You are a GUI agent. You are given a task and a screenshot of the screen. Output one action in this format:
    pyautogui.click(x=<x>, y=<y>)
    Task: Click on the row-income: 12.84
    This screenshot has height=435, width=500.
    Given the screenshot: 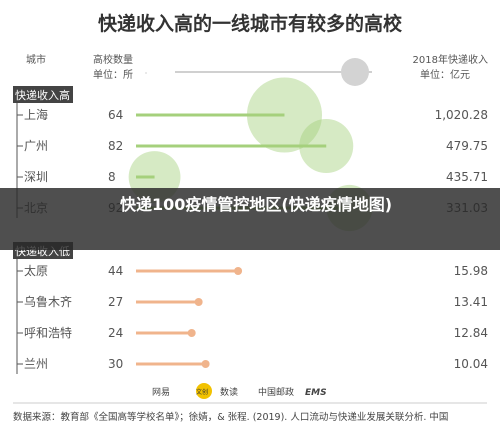 What is the action you would take?
    pyautogui.click(x=471, y=333)
    